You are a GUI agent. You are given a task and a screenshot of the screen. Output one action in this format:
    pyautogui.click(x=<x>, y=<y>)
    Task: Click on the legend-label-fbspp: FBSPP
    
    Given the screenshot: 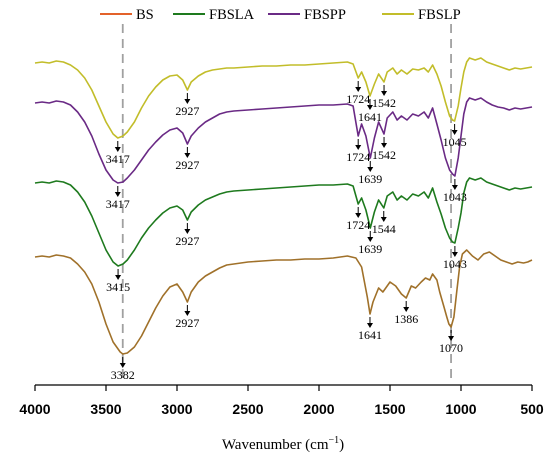 What is the action you would take?
    pyautogui.click(x=325, y=15)
    